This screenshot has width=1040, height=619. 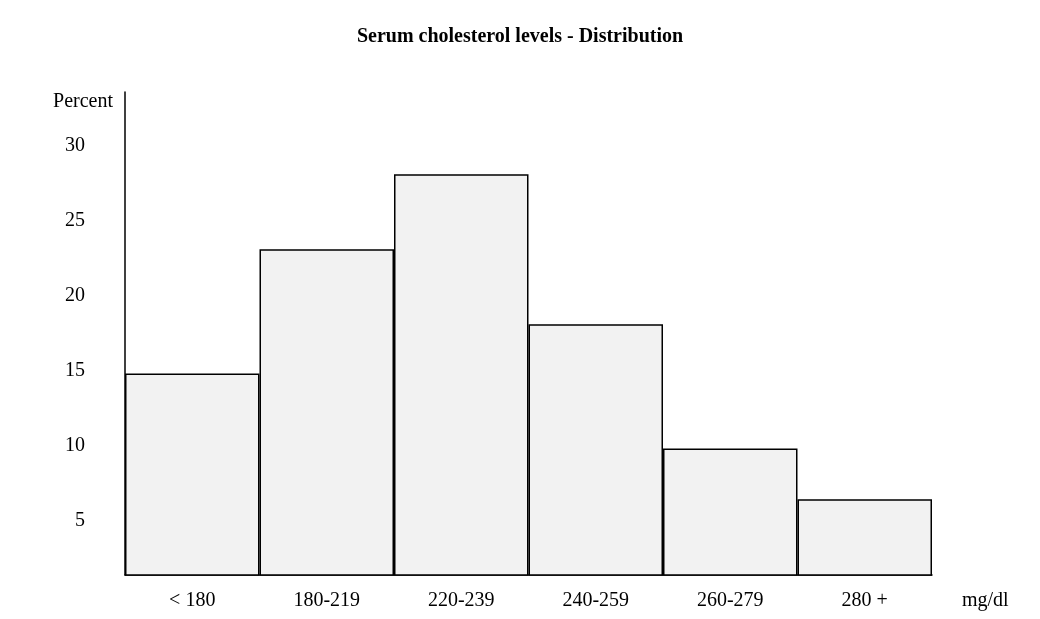 What do you see at coordinates (596, 599) in the screenshot?
I see `x-tick-label: 240-259` at bounding box center [596, 599].